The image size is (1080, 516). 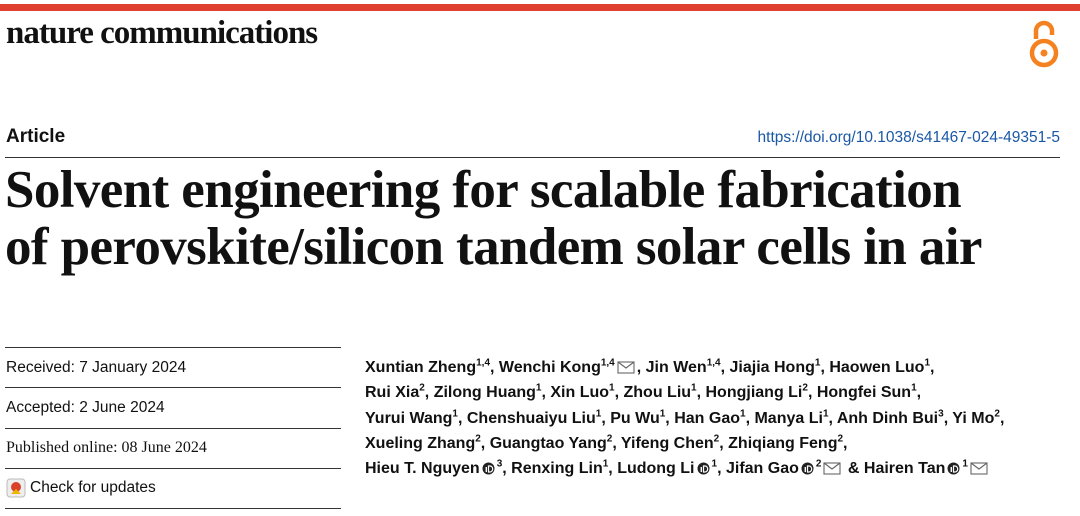 I want to click on journal-name: nature communications, so click(x=162, y=33).